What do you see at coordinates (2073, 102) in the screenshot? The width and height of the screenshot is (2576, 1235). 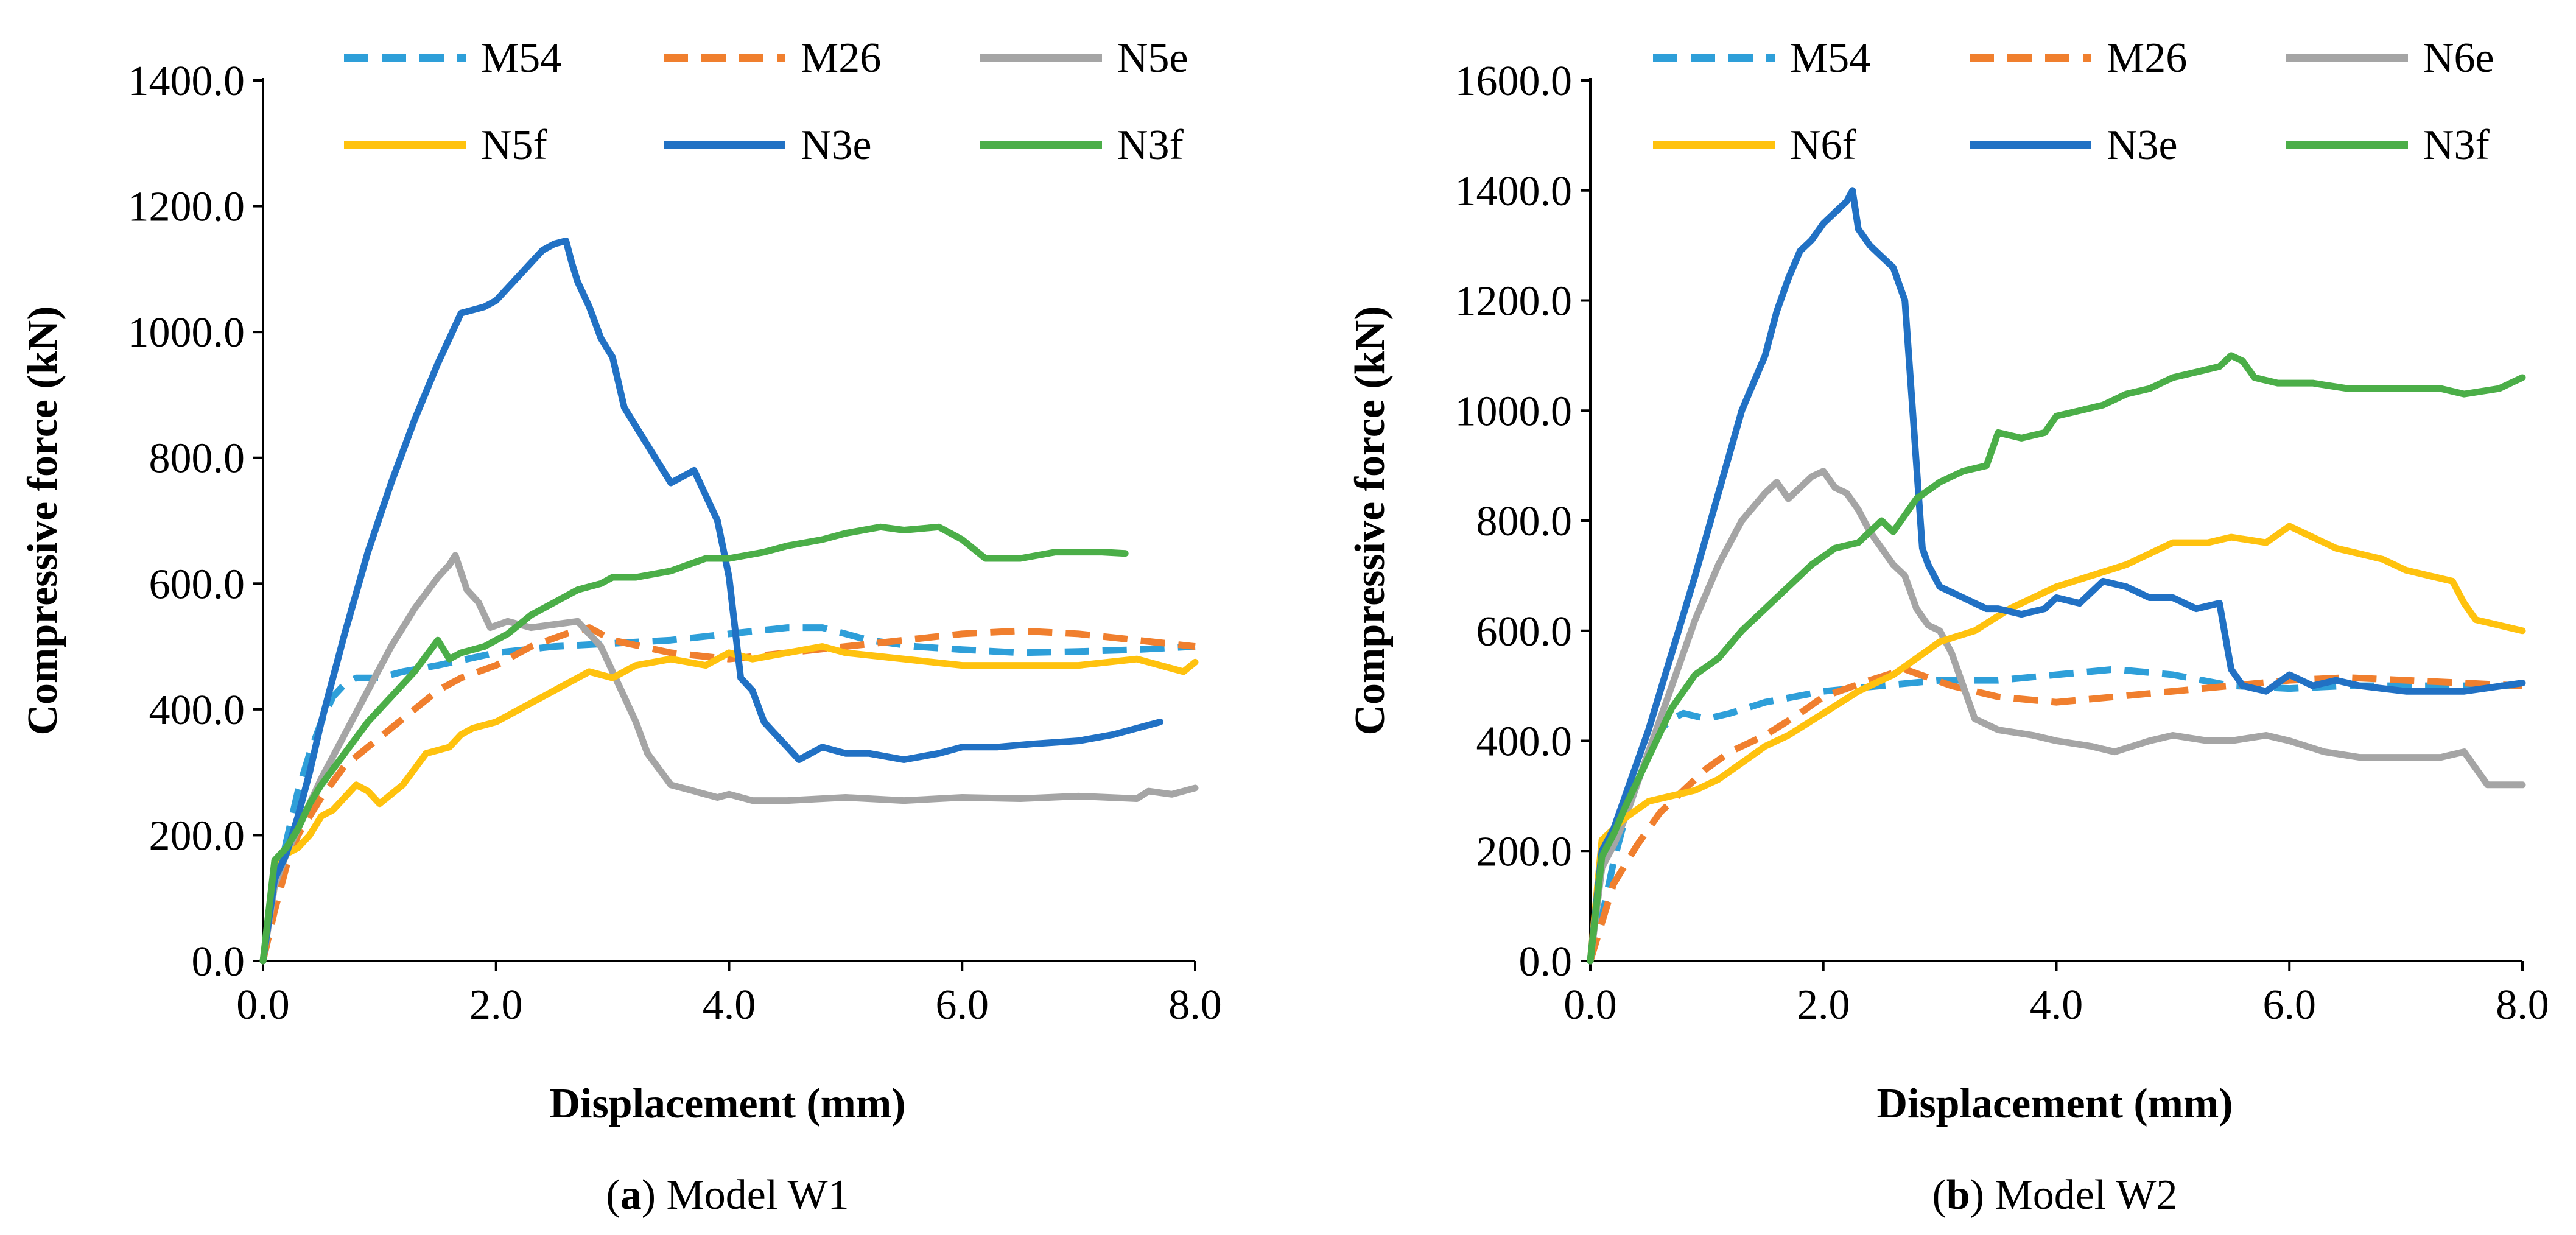 I see `legend: M54 M26 N6e N6f N3e N3f` at bounding box center [2073, 102].